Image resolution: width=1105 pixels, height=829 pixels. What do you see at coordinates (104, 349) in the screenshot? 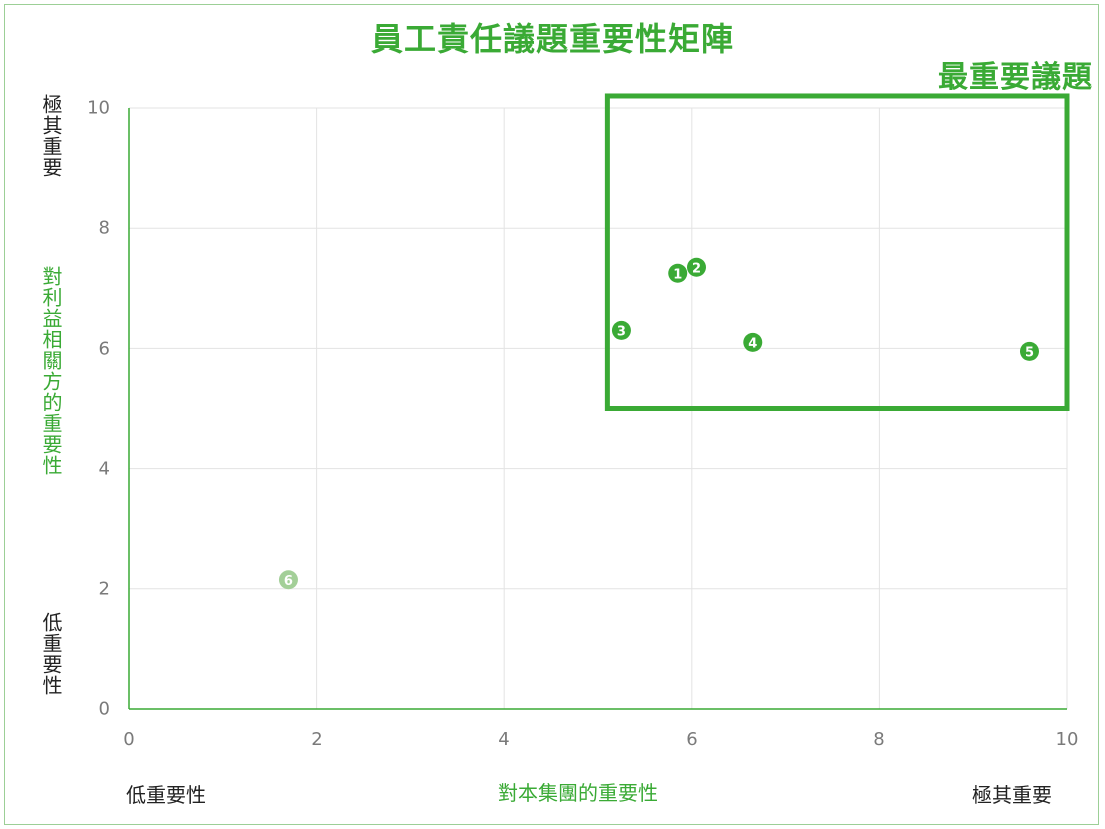
I see `y-tick-label: 6` at bounding box center [104, 349].